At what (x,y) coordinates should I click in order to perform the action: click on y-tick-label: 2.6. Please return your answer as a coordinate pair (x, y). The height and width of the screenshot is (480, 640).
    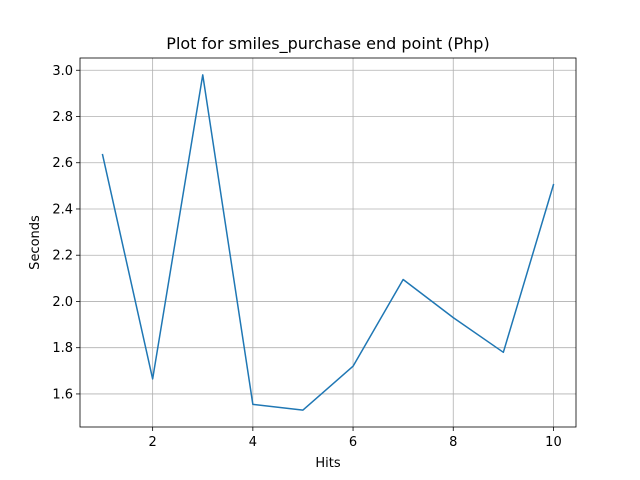
    Looking at the image, I should click on (62, 163).